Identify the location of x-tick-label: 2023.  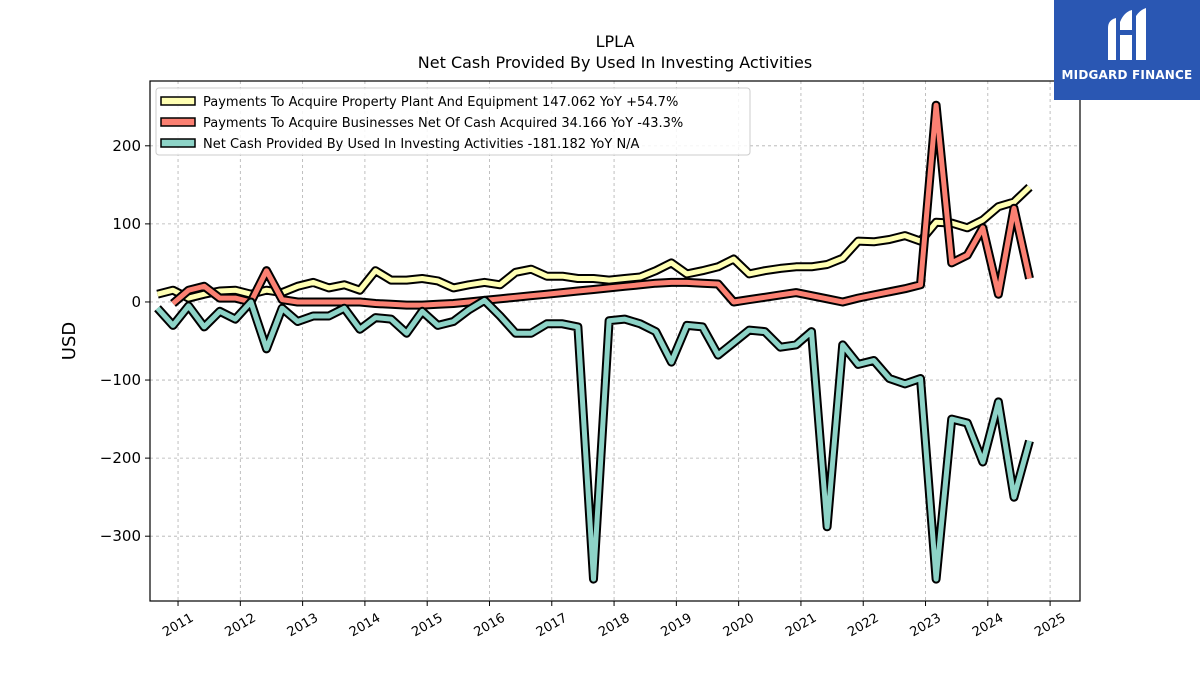
(926, 626).